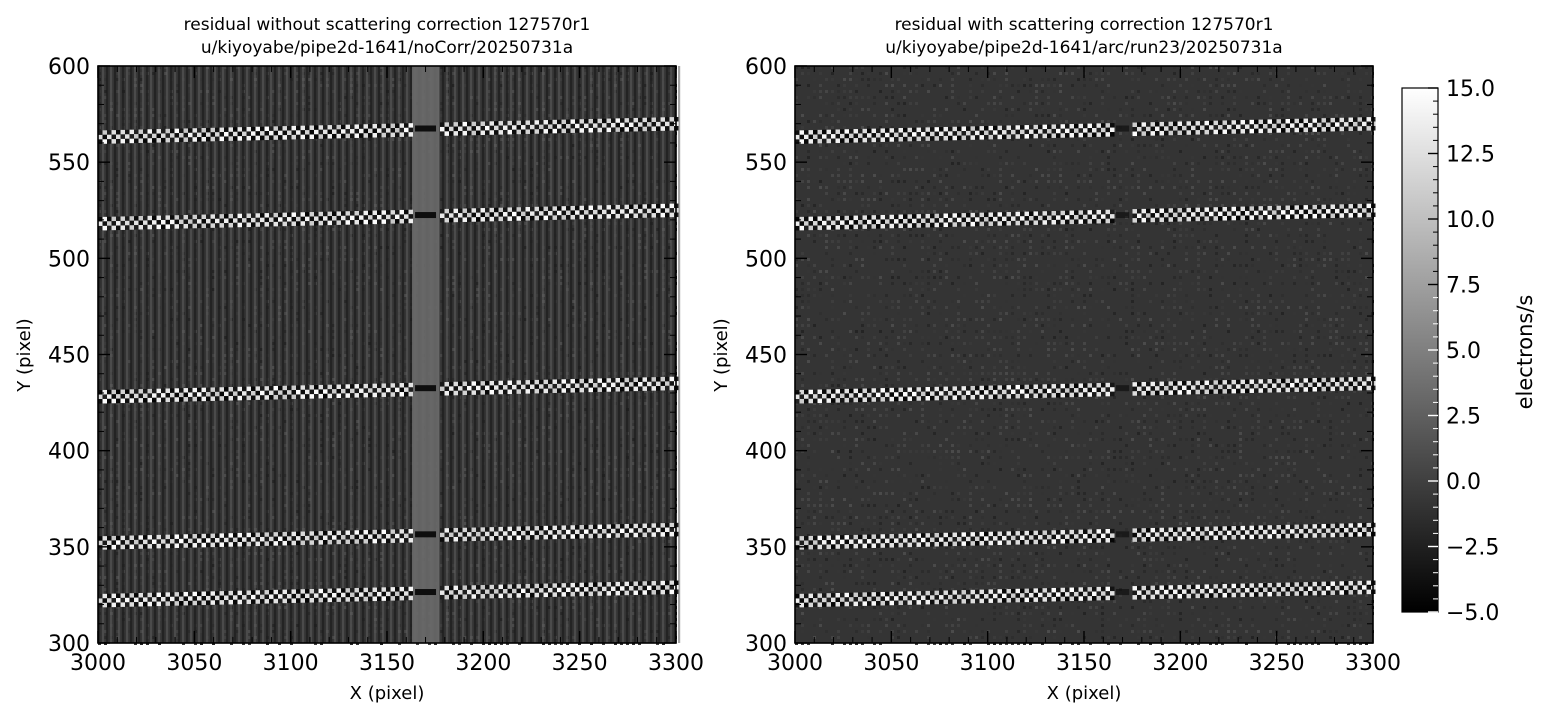 This screenshot has width=1552, height=718. Describe the element at coordinates (1470, 89) in the screenshot. I see `colorbar-tick-label: 15.0` at that location.